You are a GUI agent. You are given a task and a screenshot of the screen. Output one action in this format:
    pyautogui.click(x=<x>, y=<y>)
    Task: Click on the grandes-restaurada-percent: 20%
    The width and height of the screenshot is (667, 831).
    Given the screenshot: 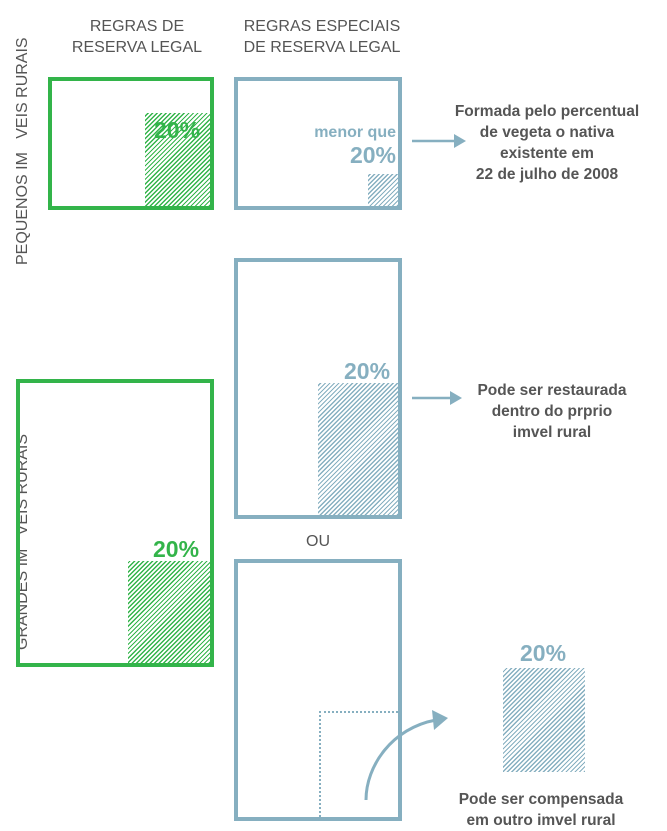 What is the action you would take?
    pyautogui.click(x=367, y=371)
    